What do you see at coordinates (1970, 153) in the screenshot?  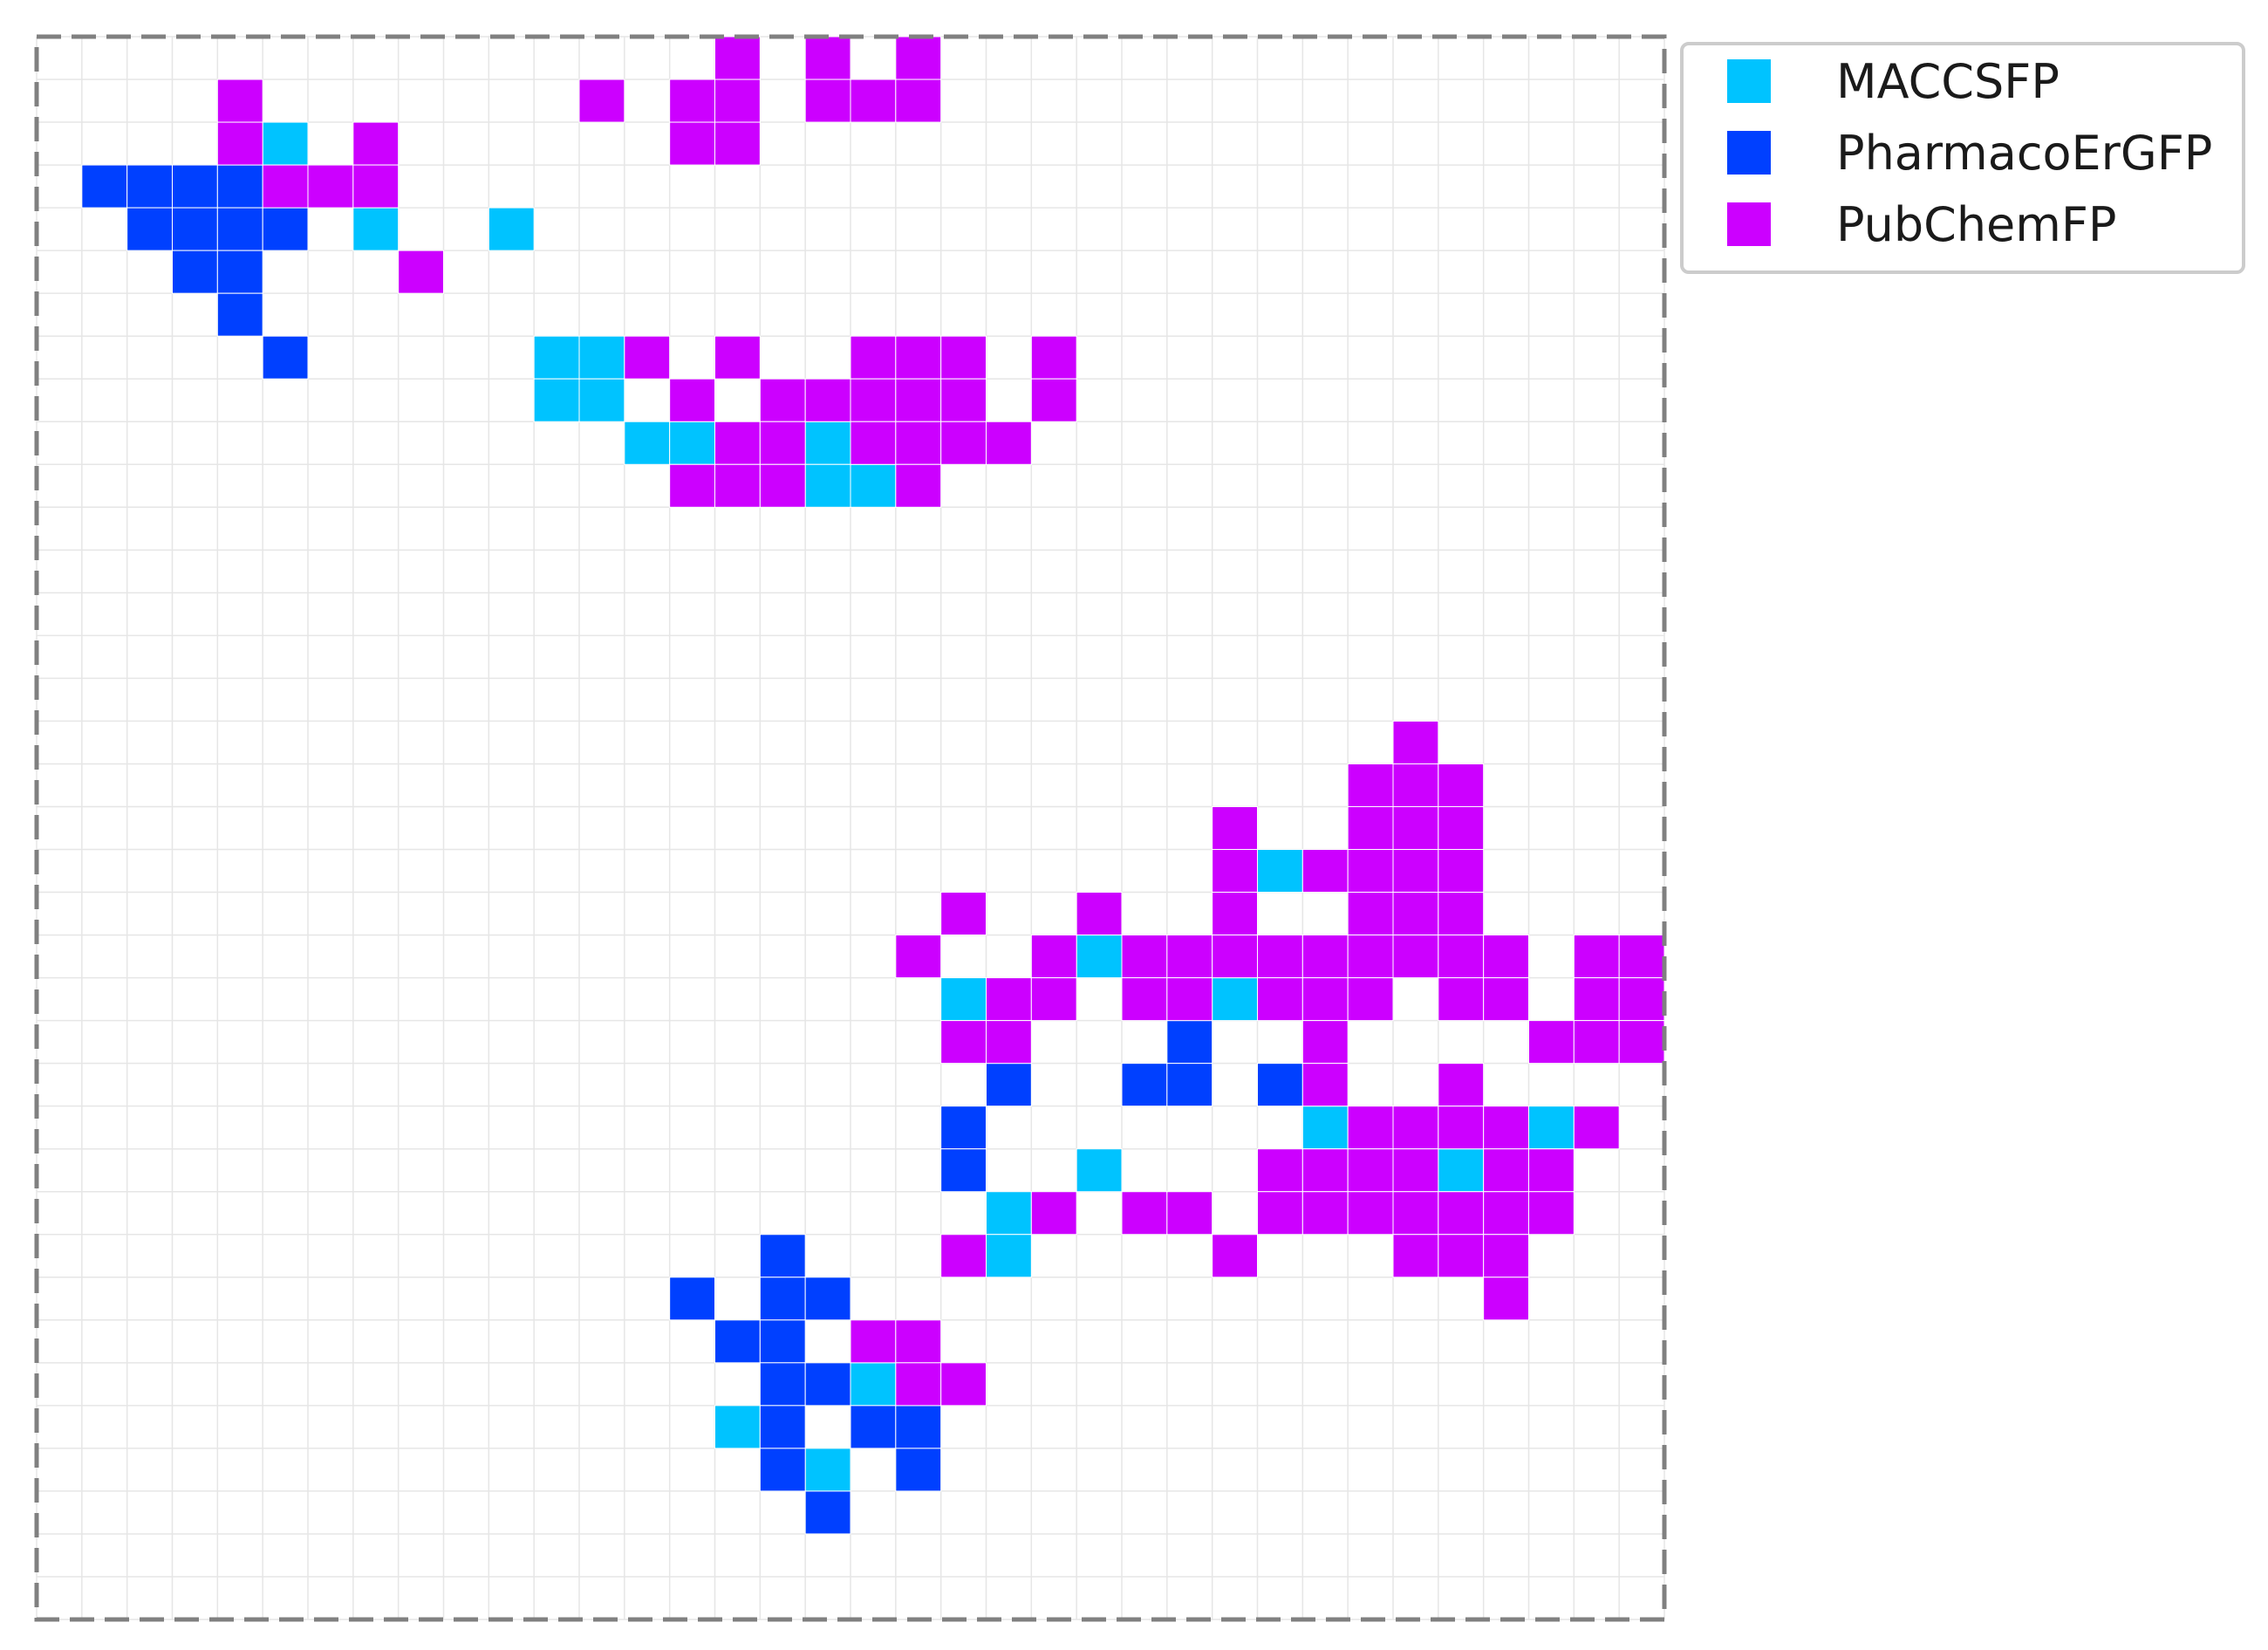 I see `legend-entries: MACCSFP PharmacoErGFP PubChemFP` at bounding box center [1970, 153].